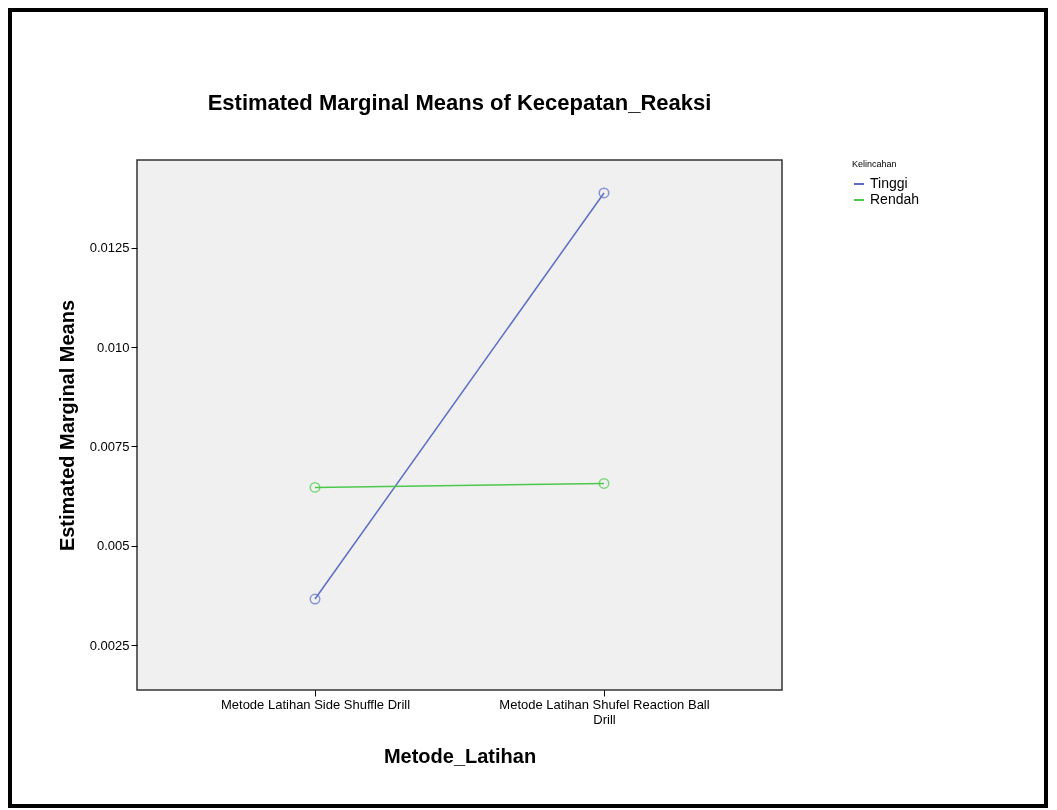  What do you see at coordinates (66, 425) in the screenshot?
I see `y-axis-title: Estimated Marginal Means` at bounding box center [66, 425].